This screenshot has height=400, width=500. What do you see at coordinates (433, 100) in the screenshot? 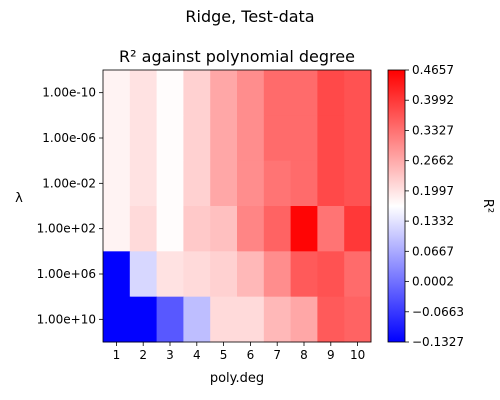
I see `colorbar-tick-label: 0.3992` at bounding box center [433, 100].